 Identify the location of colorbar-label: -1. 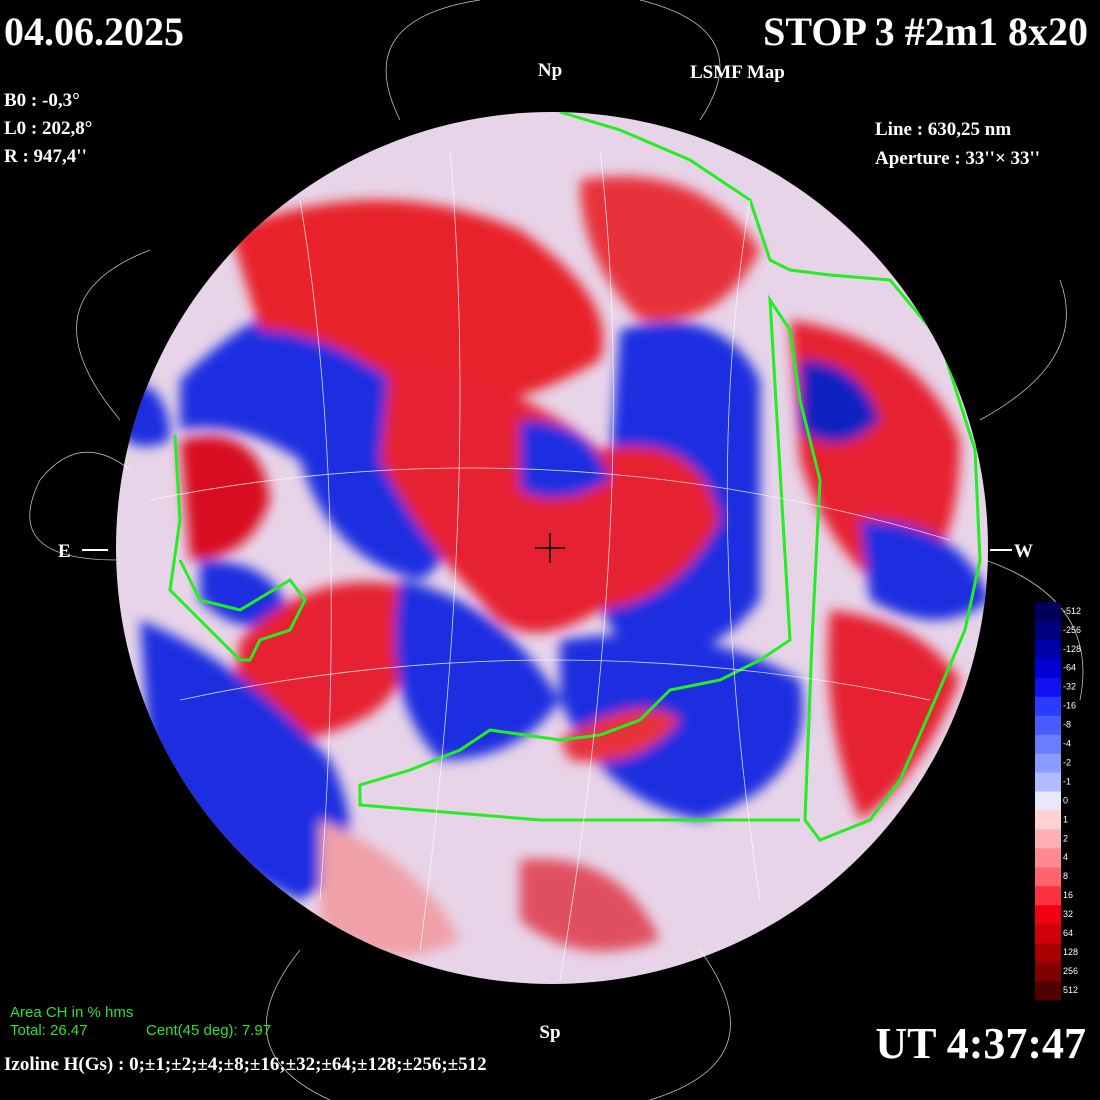
(1067, 781).